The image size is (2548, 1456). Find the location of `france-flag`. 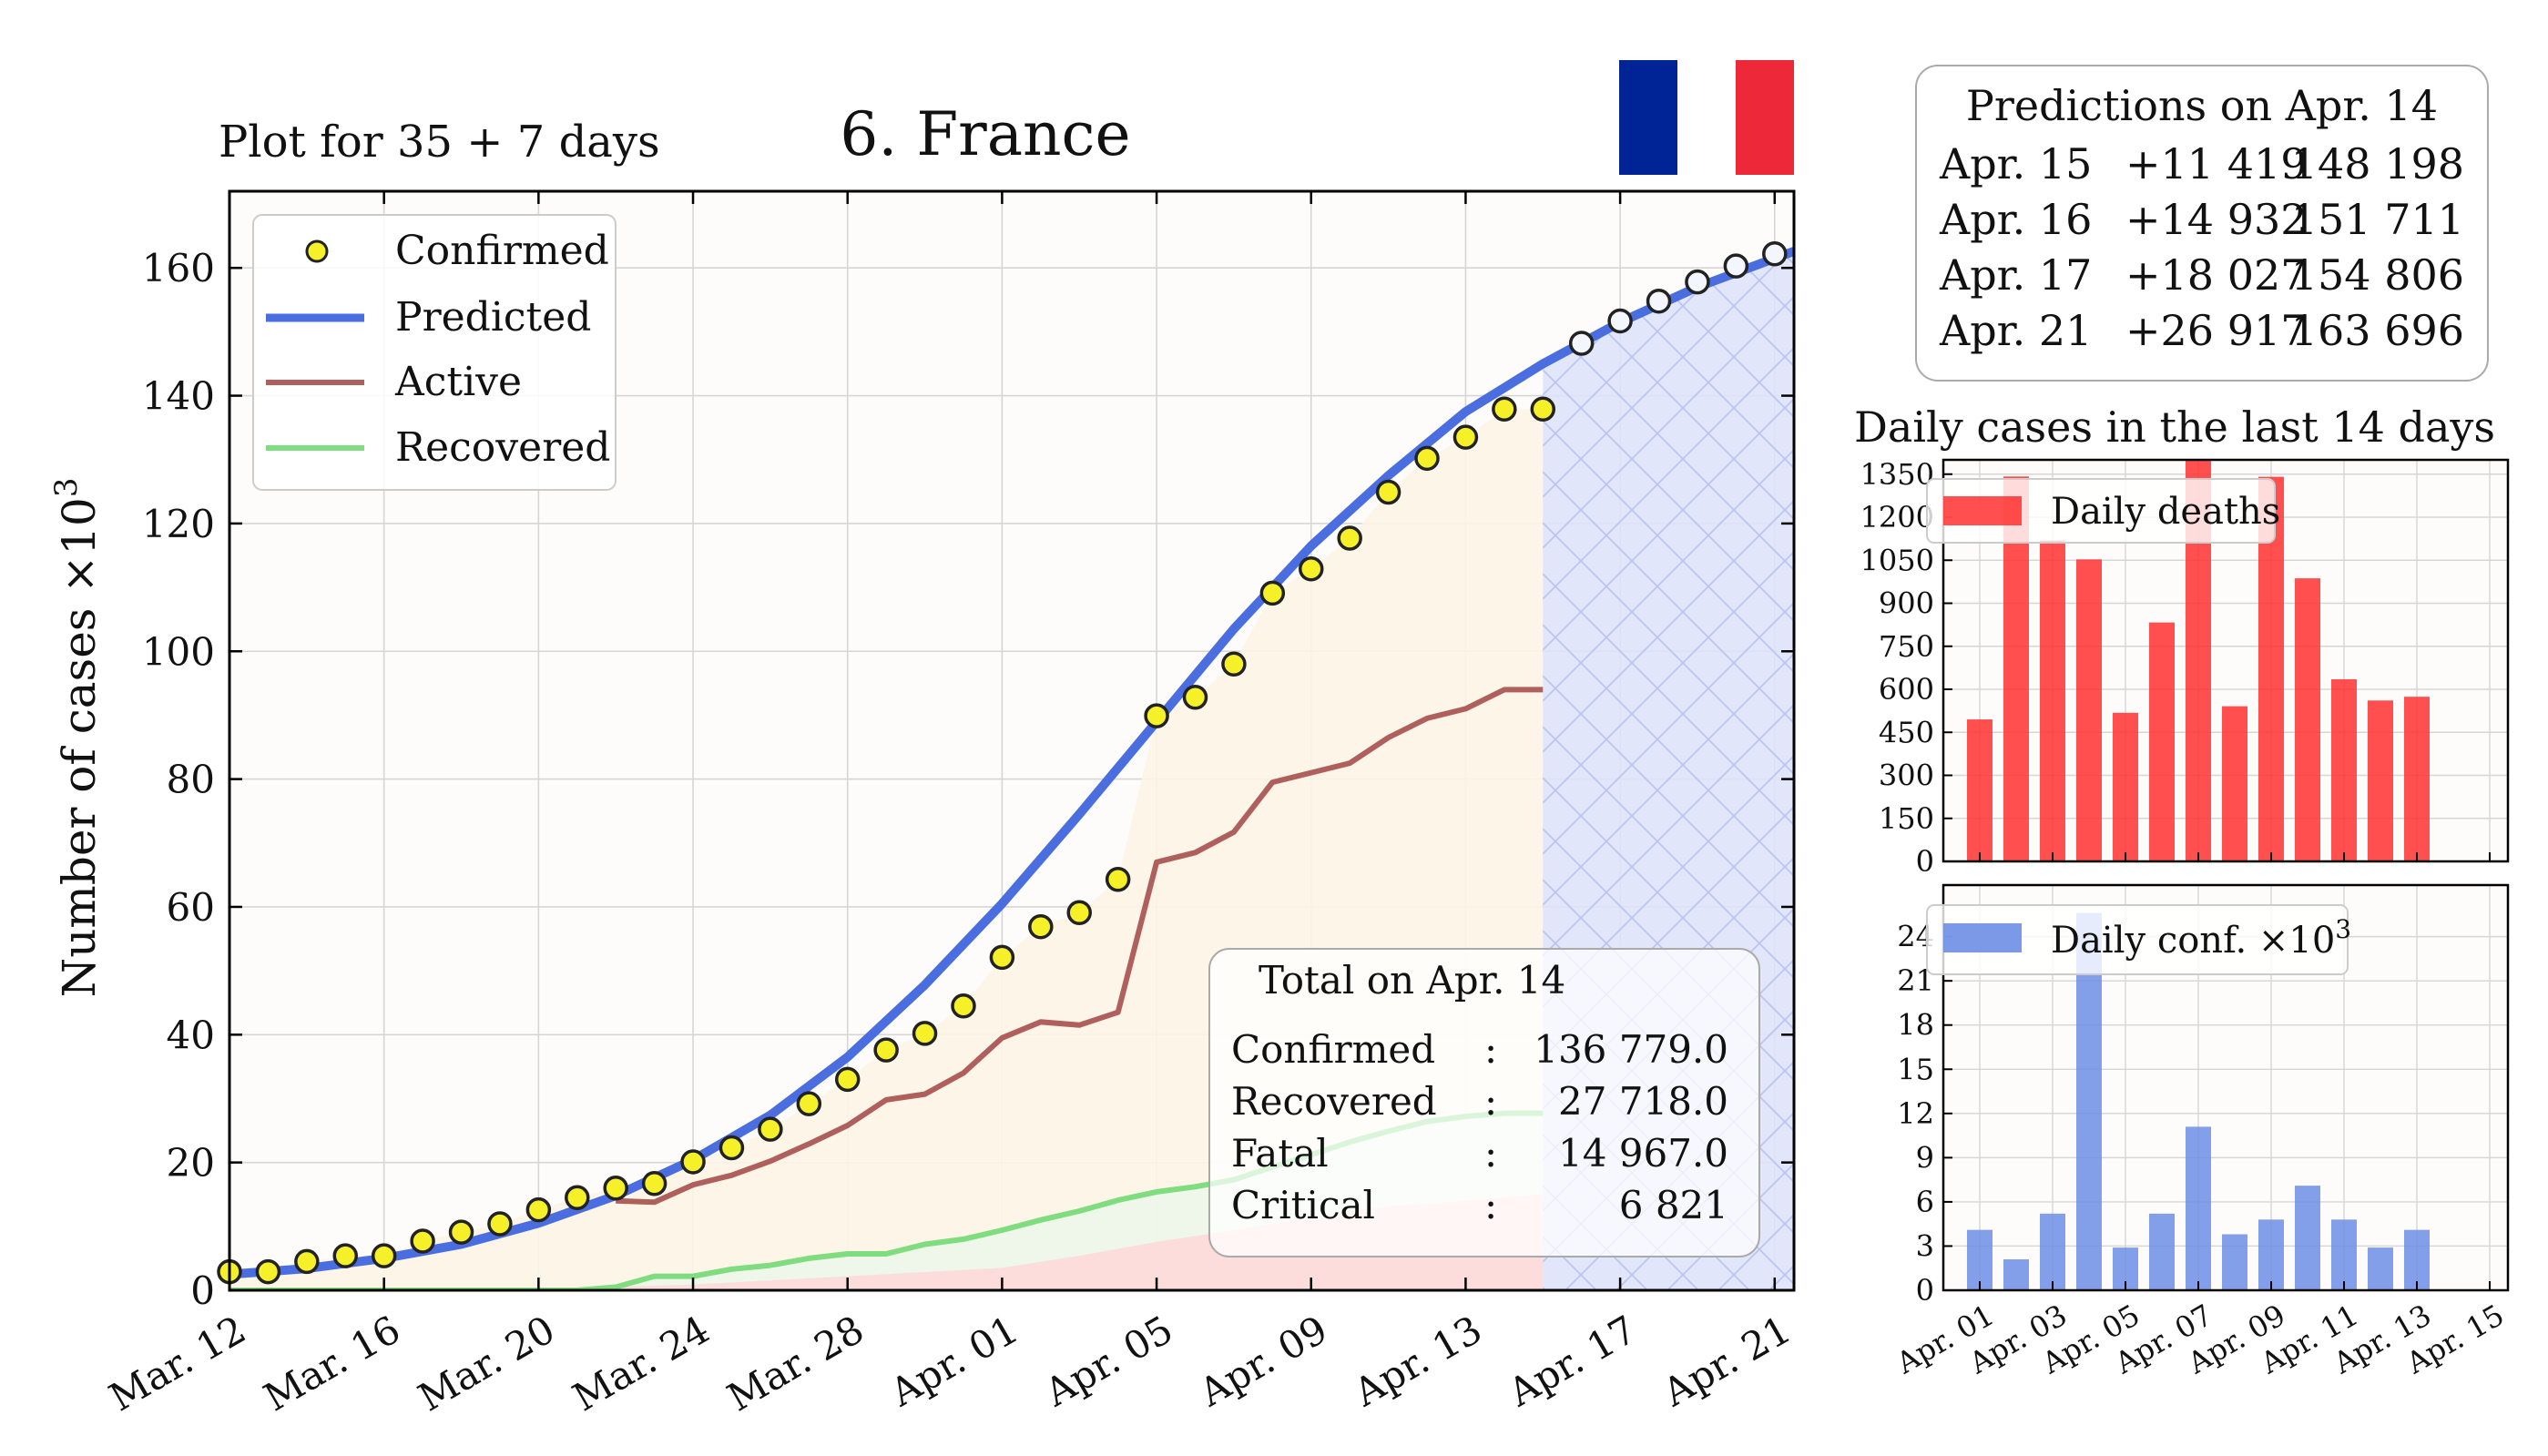

france-flag is located at coordinates (1707, 117).